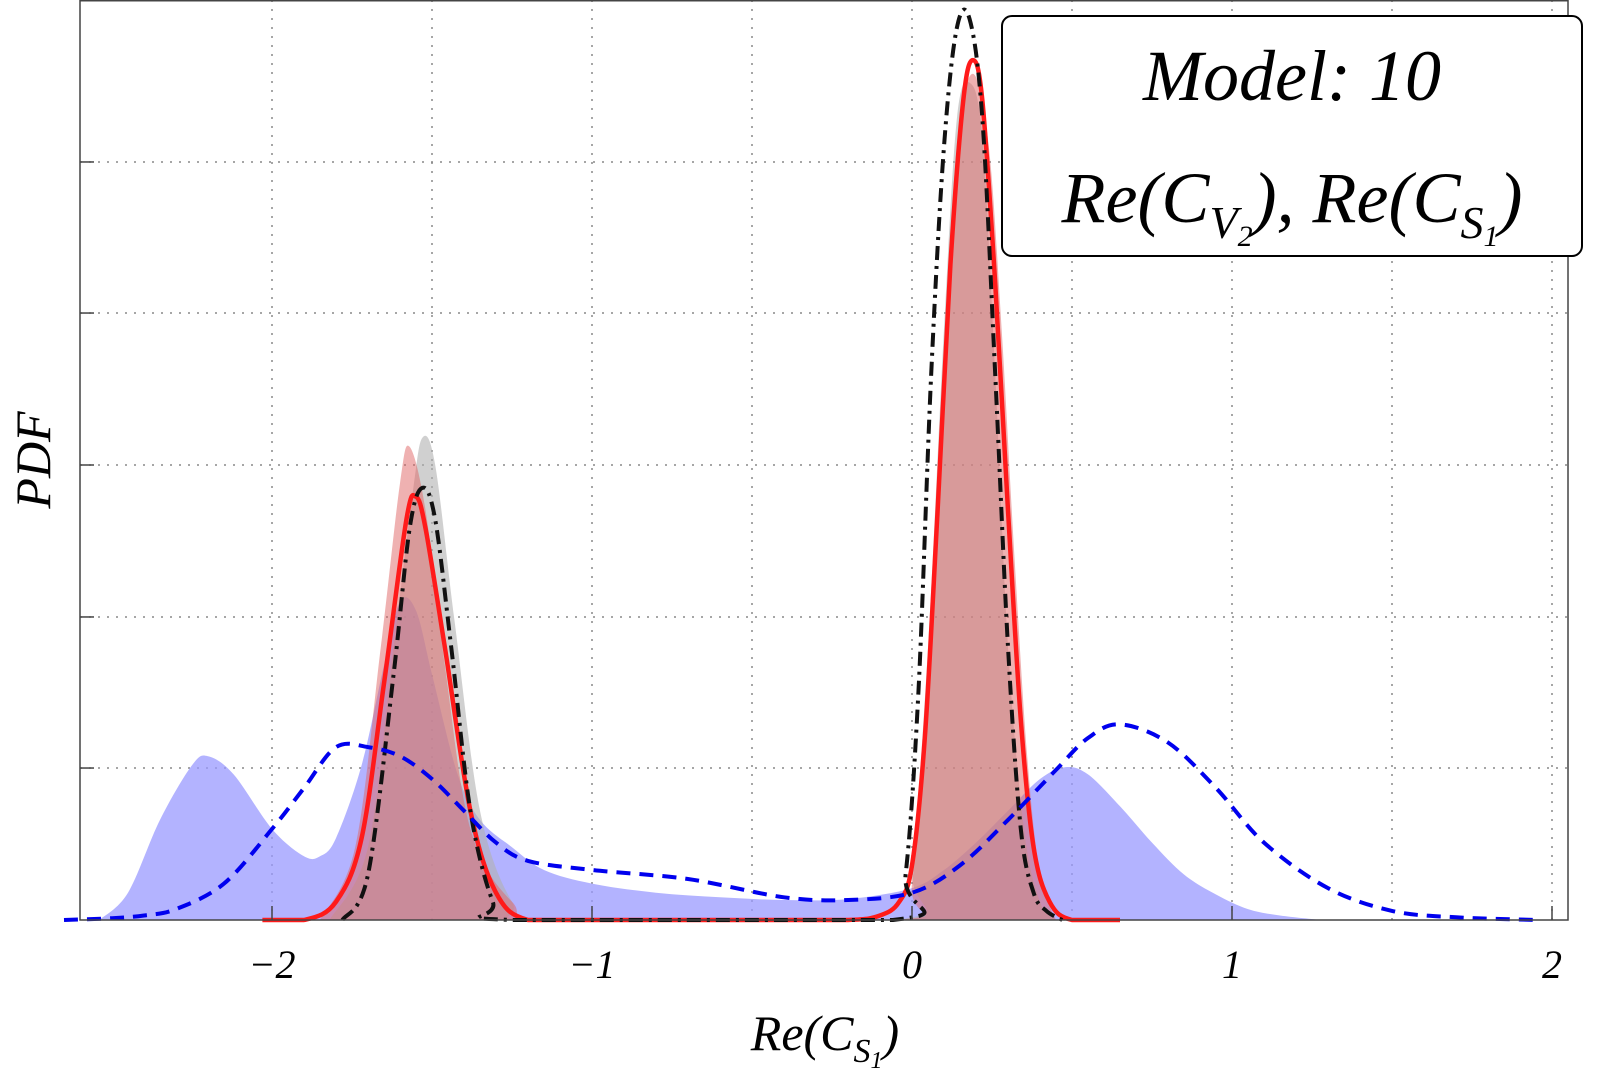 This screenshot has height=1090, width=1600. Describe the element at coordinates (272, 964) in the screenshot. I see `x-tick-label-0: −2` at that location.